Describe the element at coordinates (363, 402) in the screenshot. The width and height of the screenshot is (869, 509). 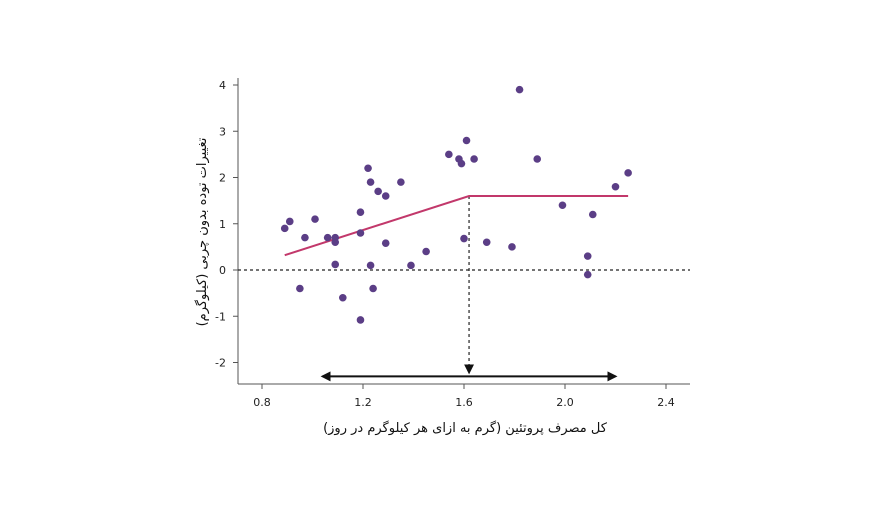
I see `x-tick-label: 1.2` at that location.